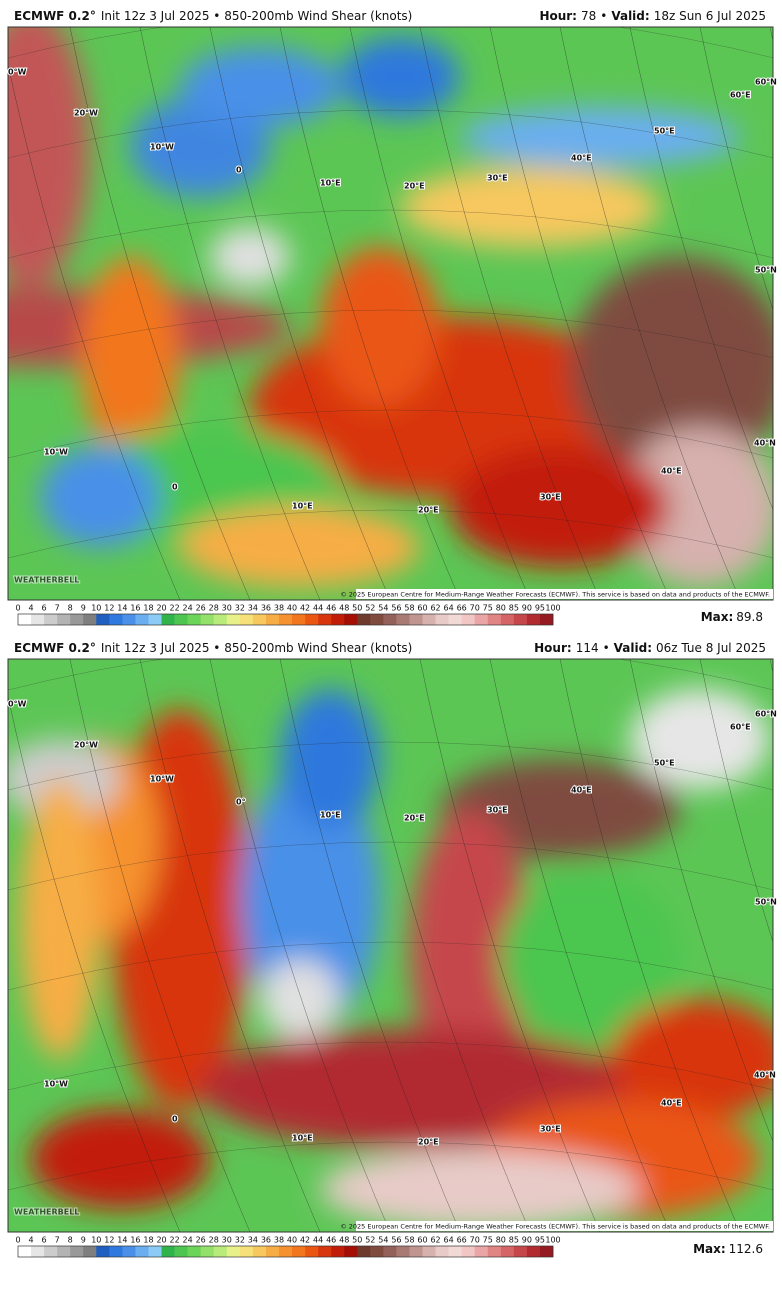 This screenshot has height=1300, width=782. What do you see at coordinates (710, 16) in the screenshot?
I see `valid: 18z Sun 6 Jul 2025` at bounding box center [710, 16].